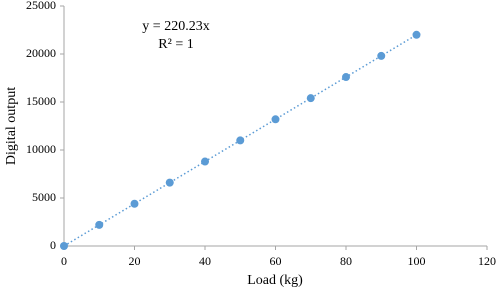  What do you see at coordinates (275, 280) in the screenshot?
I see `x-axis-title: Load (kg)` at bounding box center [275, 280].